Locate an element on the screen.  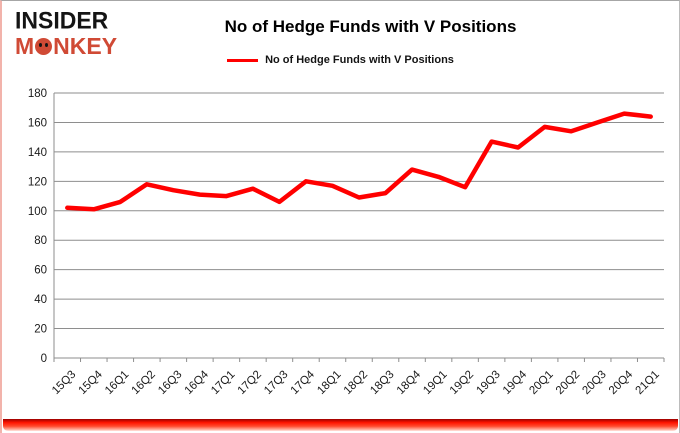
svg-text: 17Q1 is located at coordinates (223, 383).